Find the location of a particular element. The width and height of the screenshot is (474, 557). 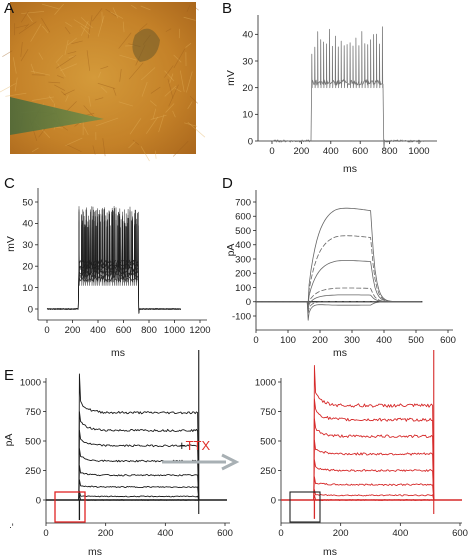

x-tick-label: 1000 is located at coordinates (418, 151).